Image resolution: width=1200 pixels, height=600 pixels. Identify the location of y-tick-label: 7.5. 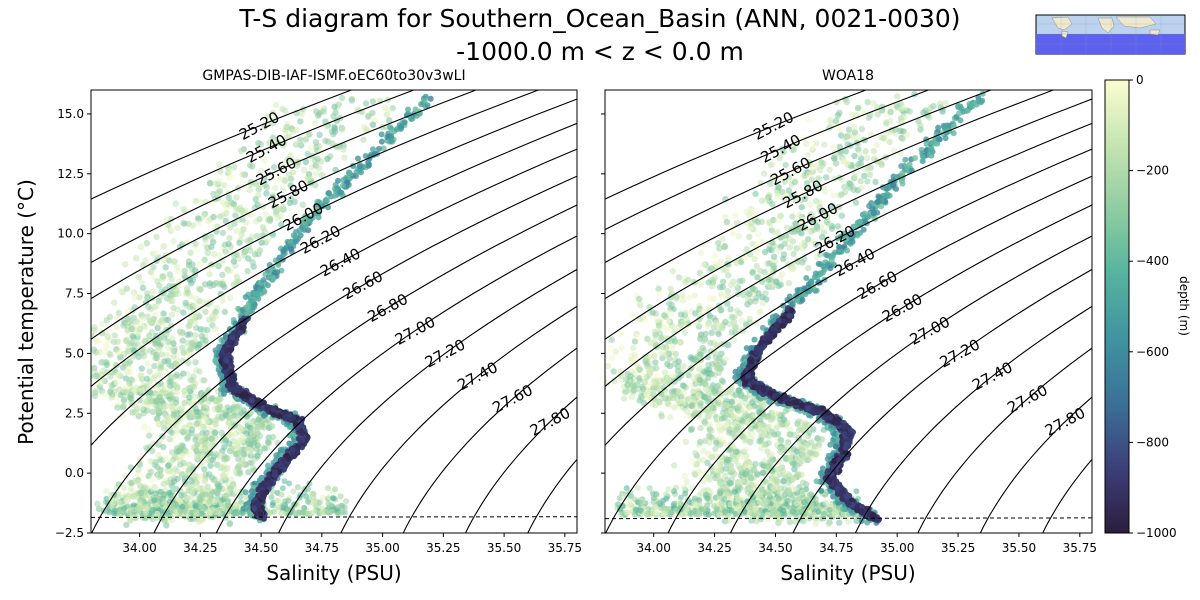
(74, 294).